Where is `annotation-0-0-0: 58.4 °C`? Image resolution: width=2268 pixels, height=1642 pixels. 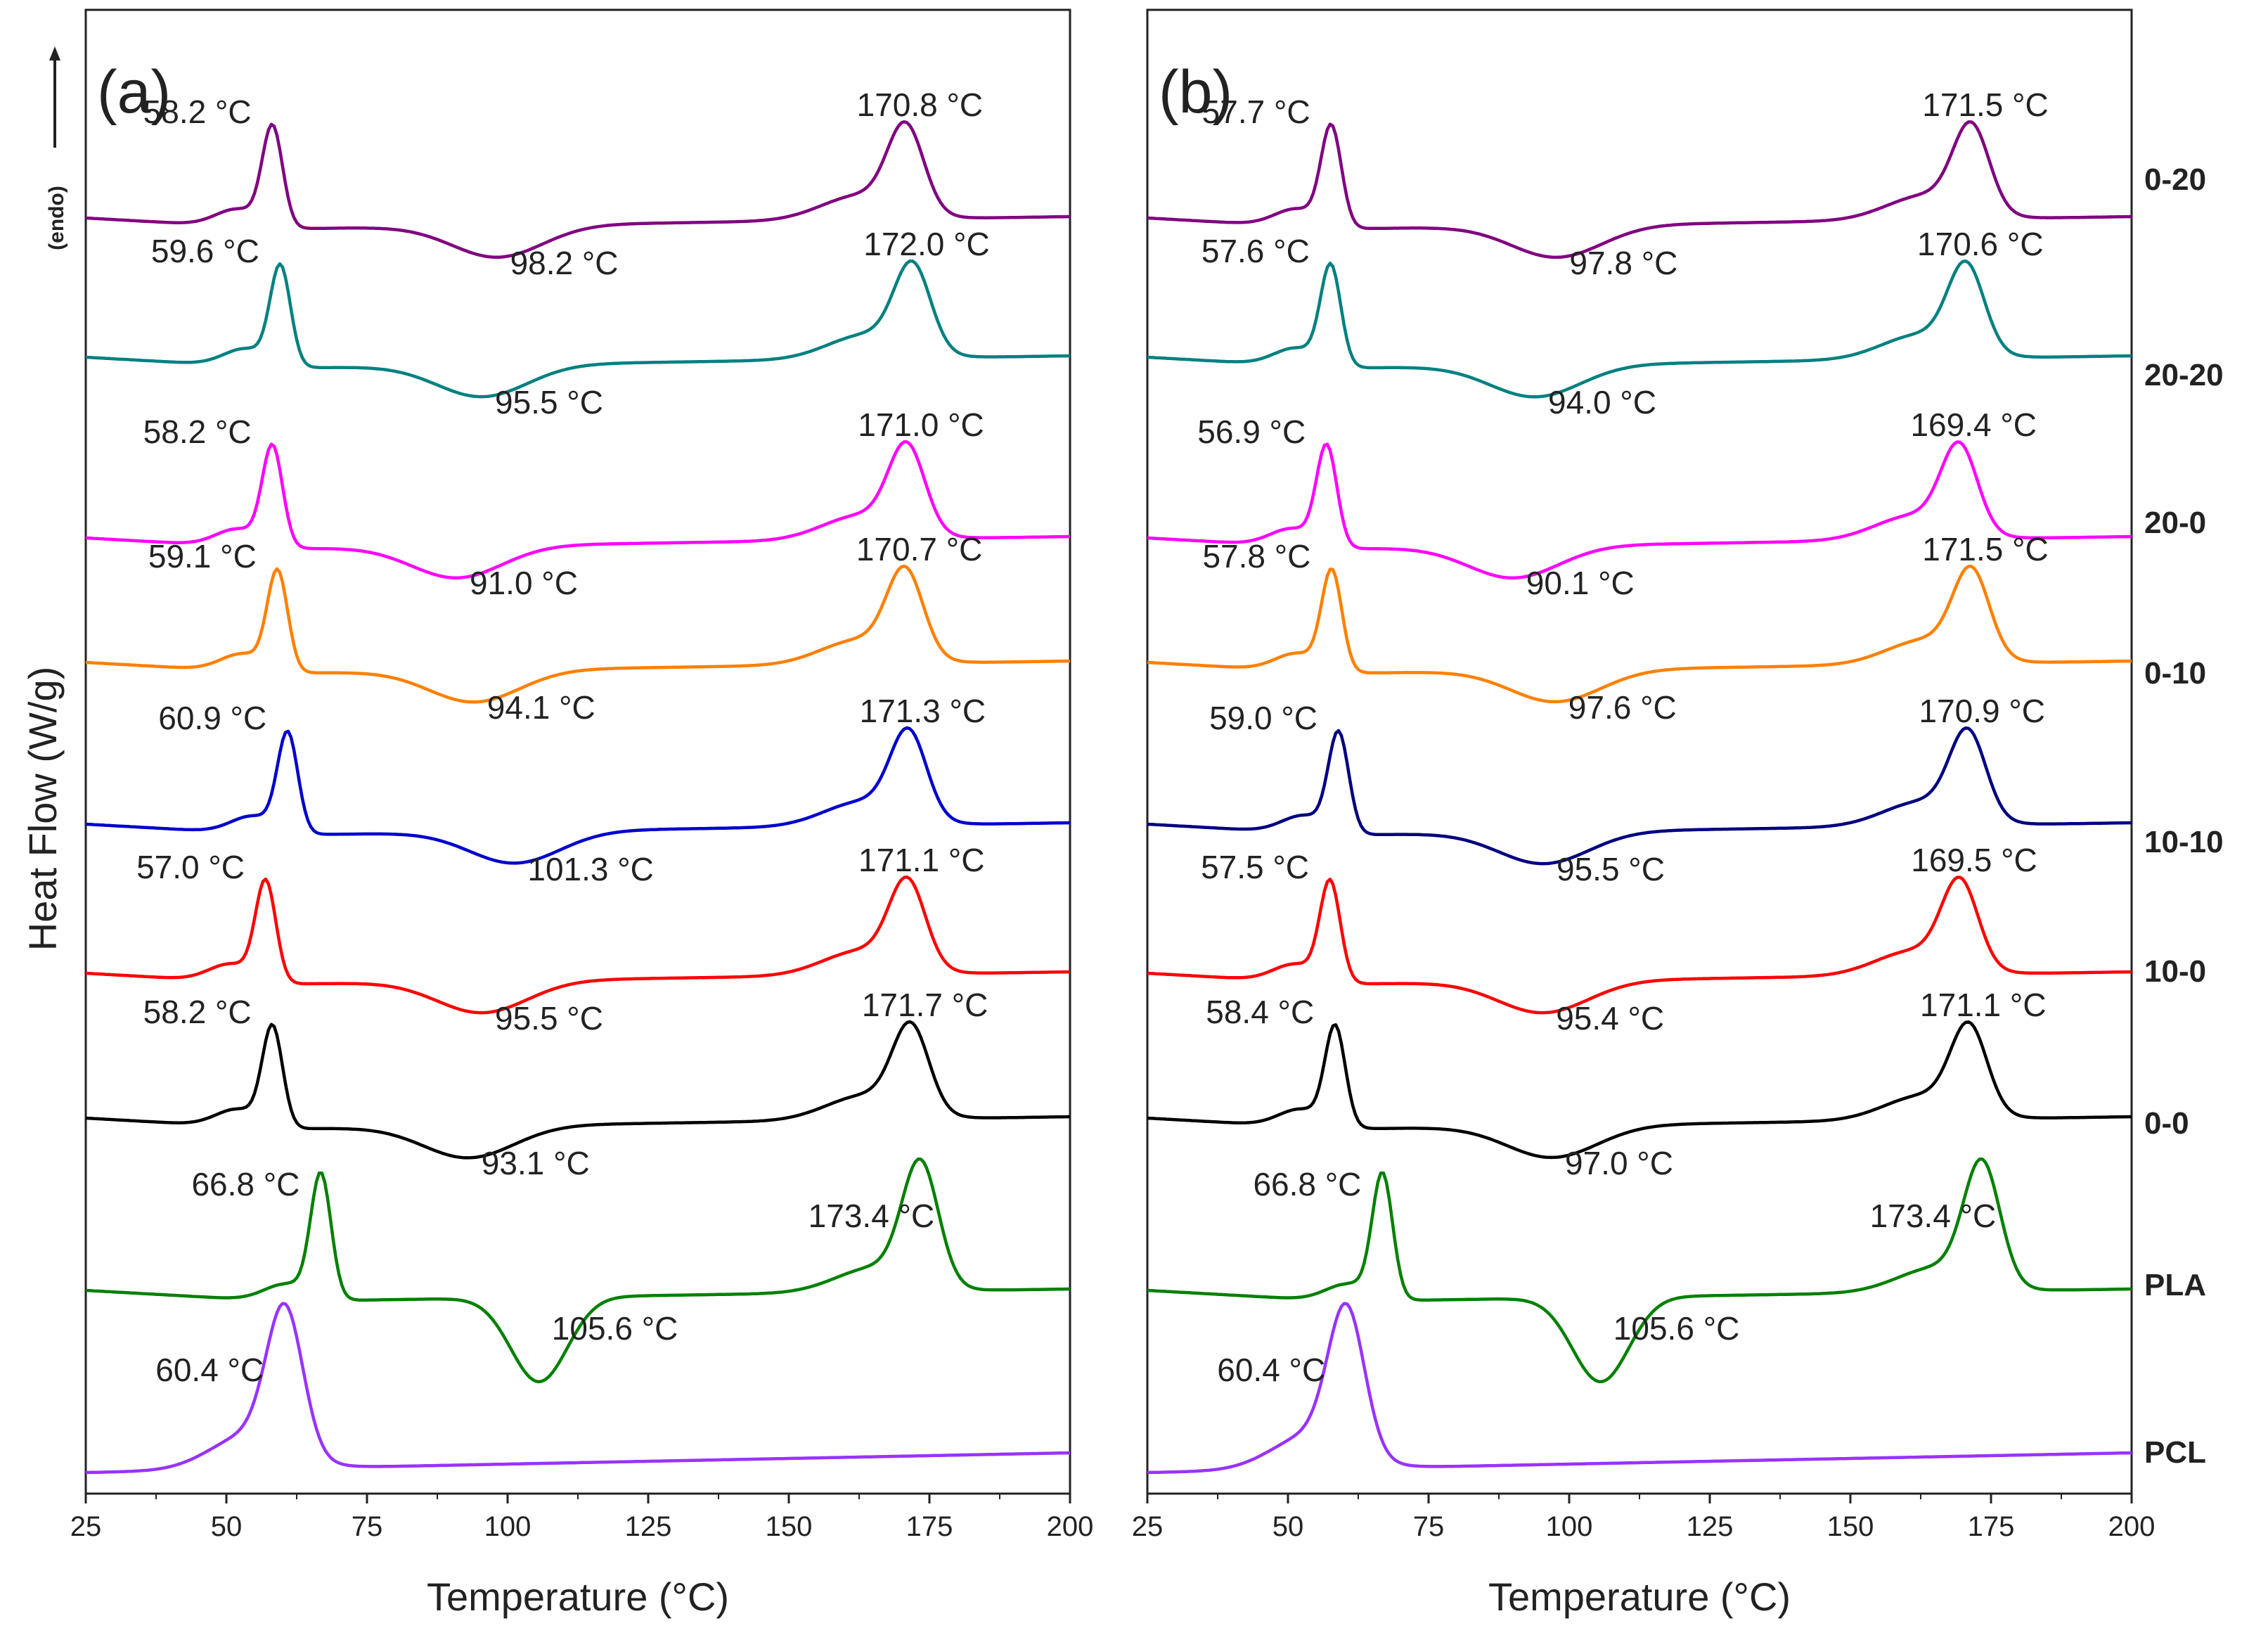 annotation-0-0-0: 58.4 °C is located at coordinates (1260, 1012).